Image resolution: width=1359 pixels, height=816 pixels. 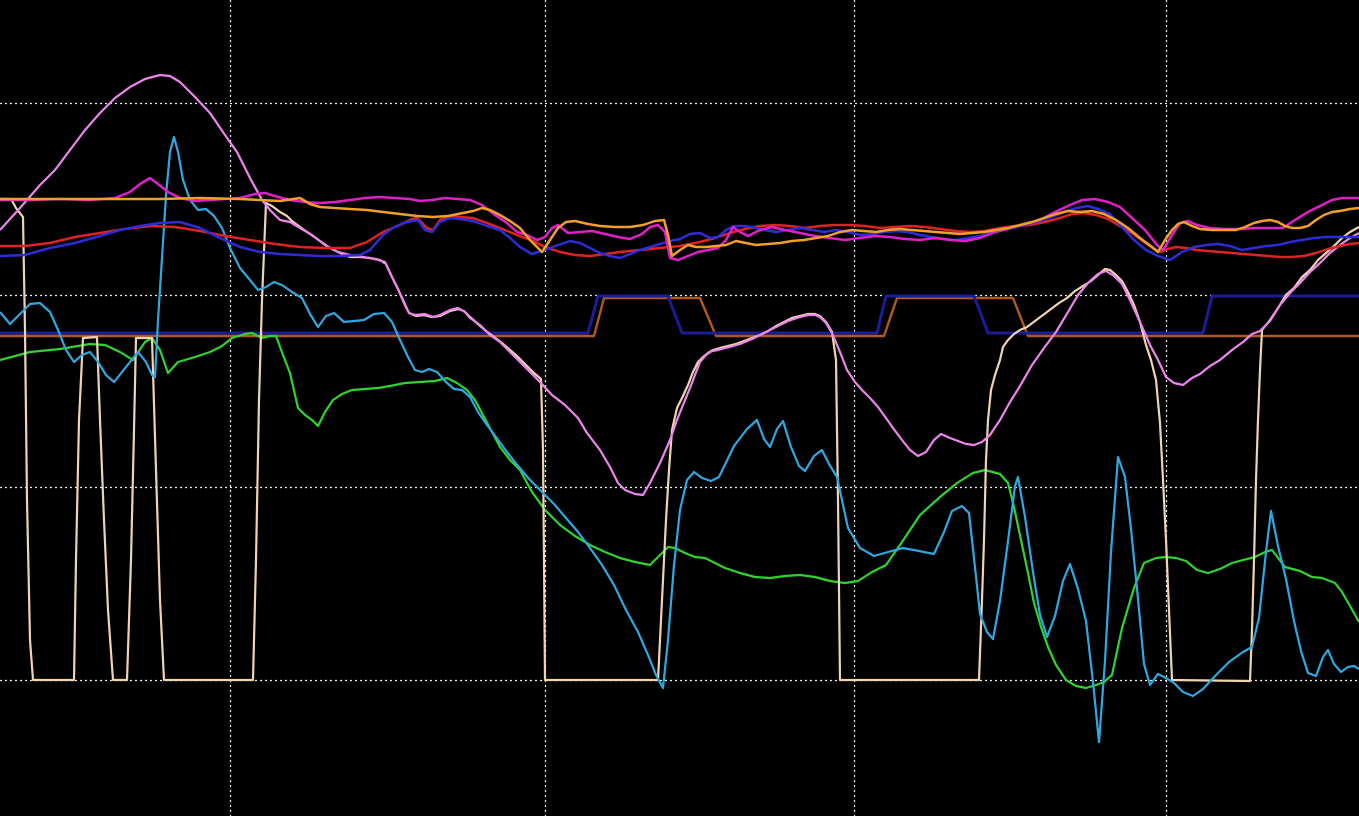 I want to click on series-chocolate-step-line, so click(x=679, y=317).